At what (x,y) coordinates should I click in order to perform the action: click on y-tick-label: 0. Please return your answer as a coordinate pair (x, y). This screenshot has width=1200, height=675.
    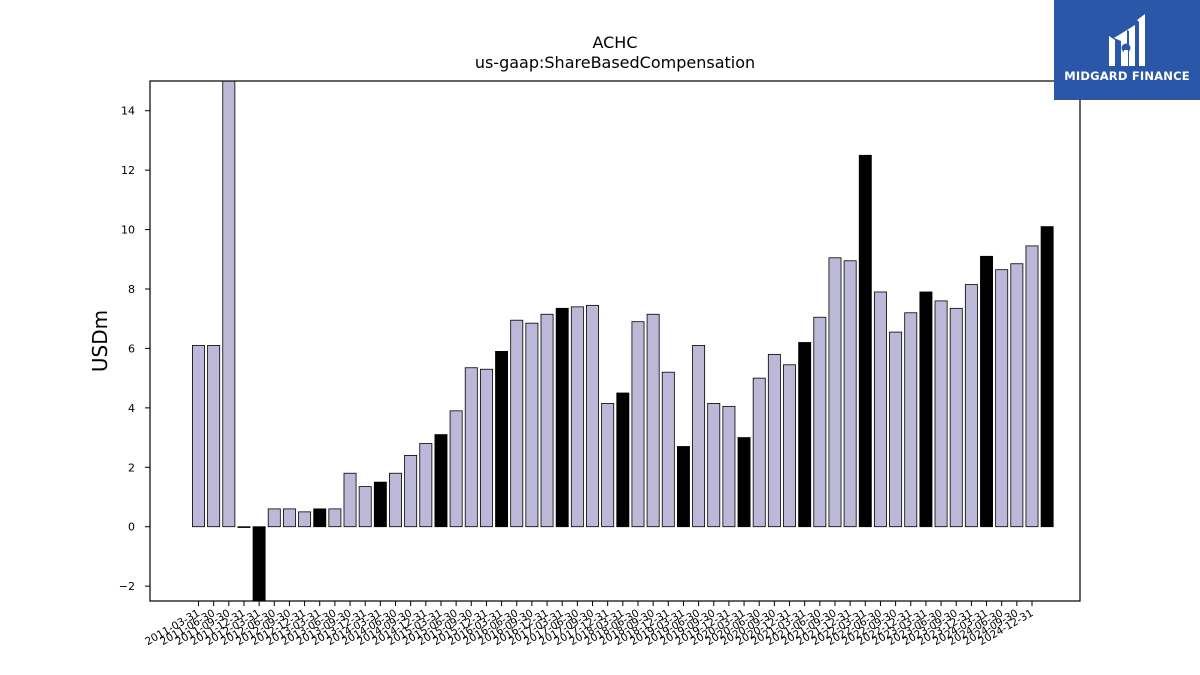
    Looking at the image, I should click on (131, 527).